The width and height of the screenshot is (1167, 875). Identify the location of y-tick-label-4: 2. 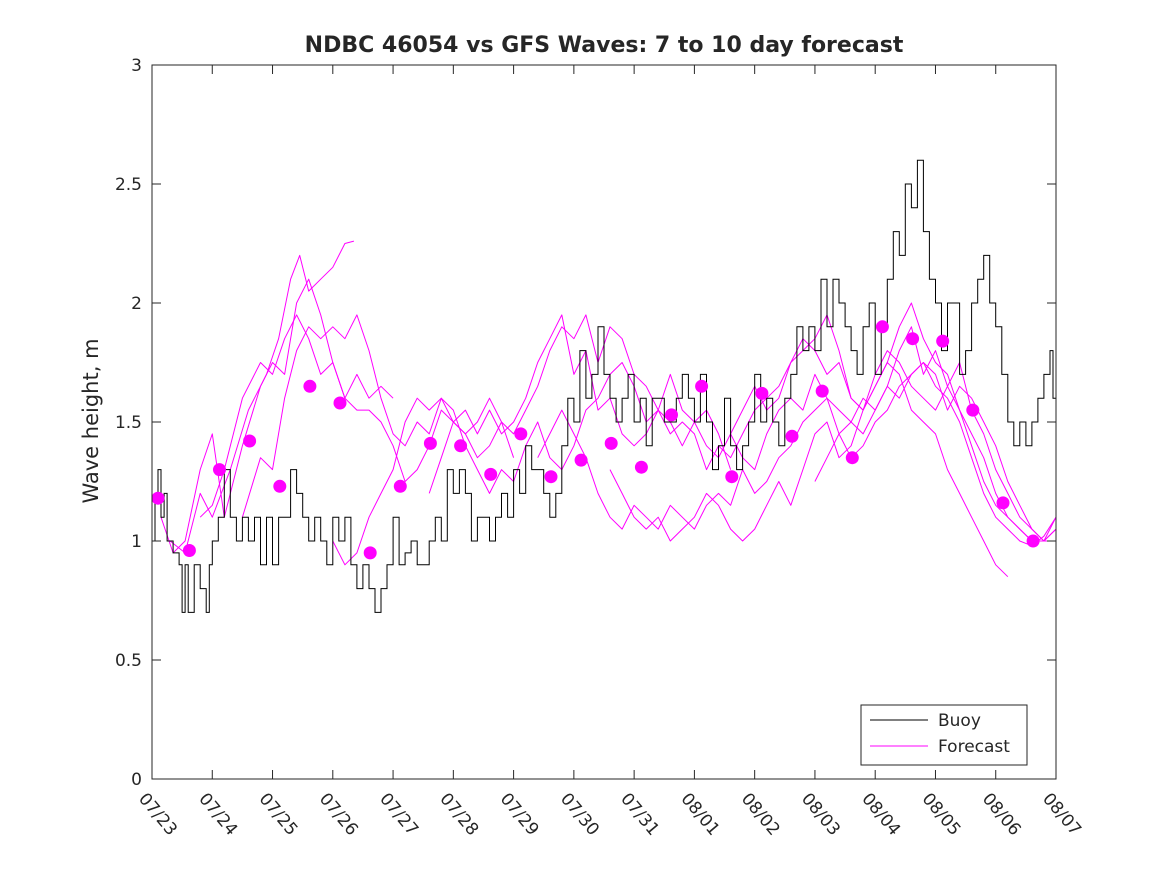
(136, 304).